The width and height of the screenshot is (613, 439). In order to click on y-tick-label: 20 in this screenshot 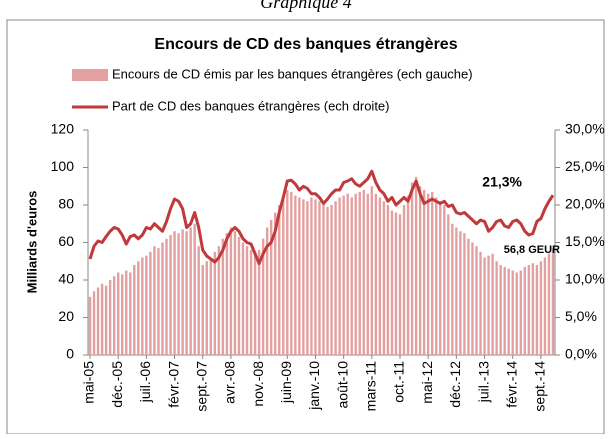, I will do `click(66, 316)`.